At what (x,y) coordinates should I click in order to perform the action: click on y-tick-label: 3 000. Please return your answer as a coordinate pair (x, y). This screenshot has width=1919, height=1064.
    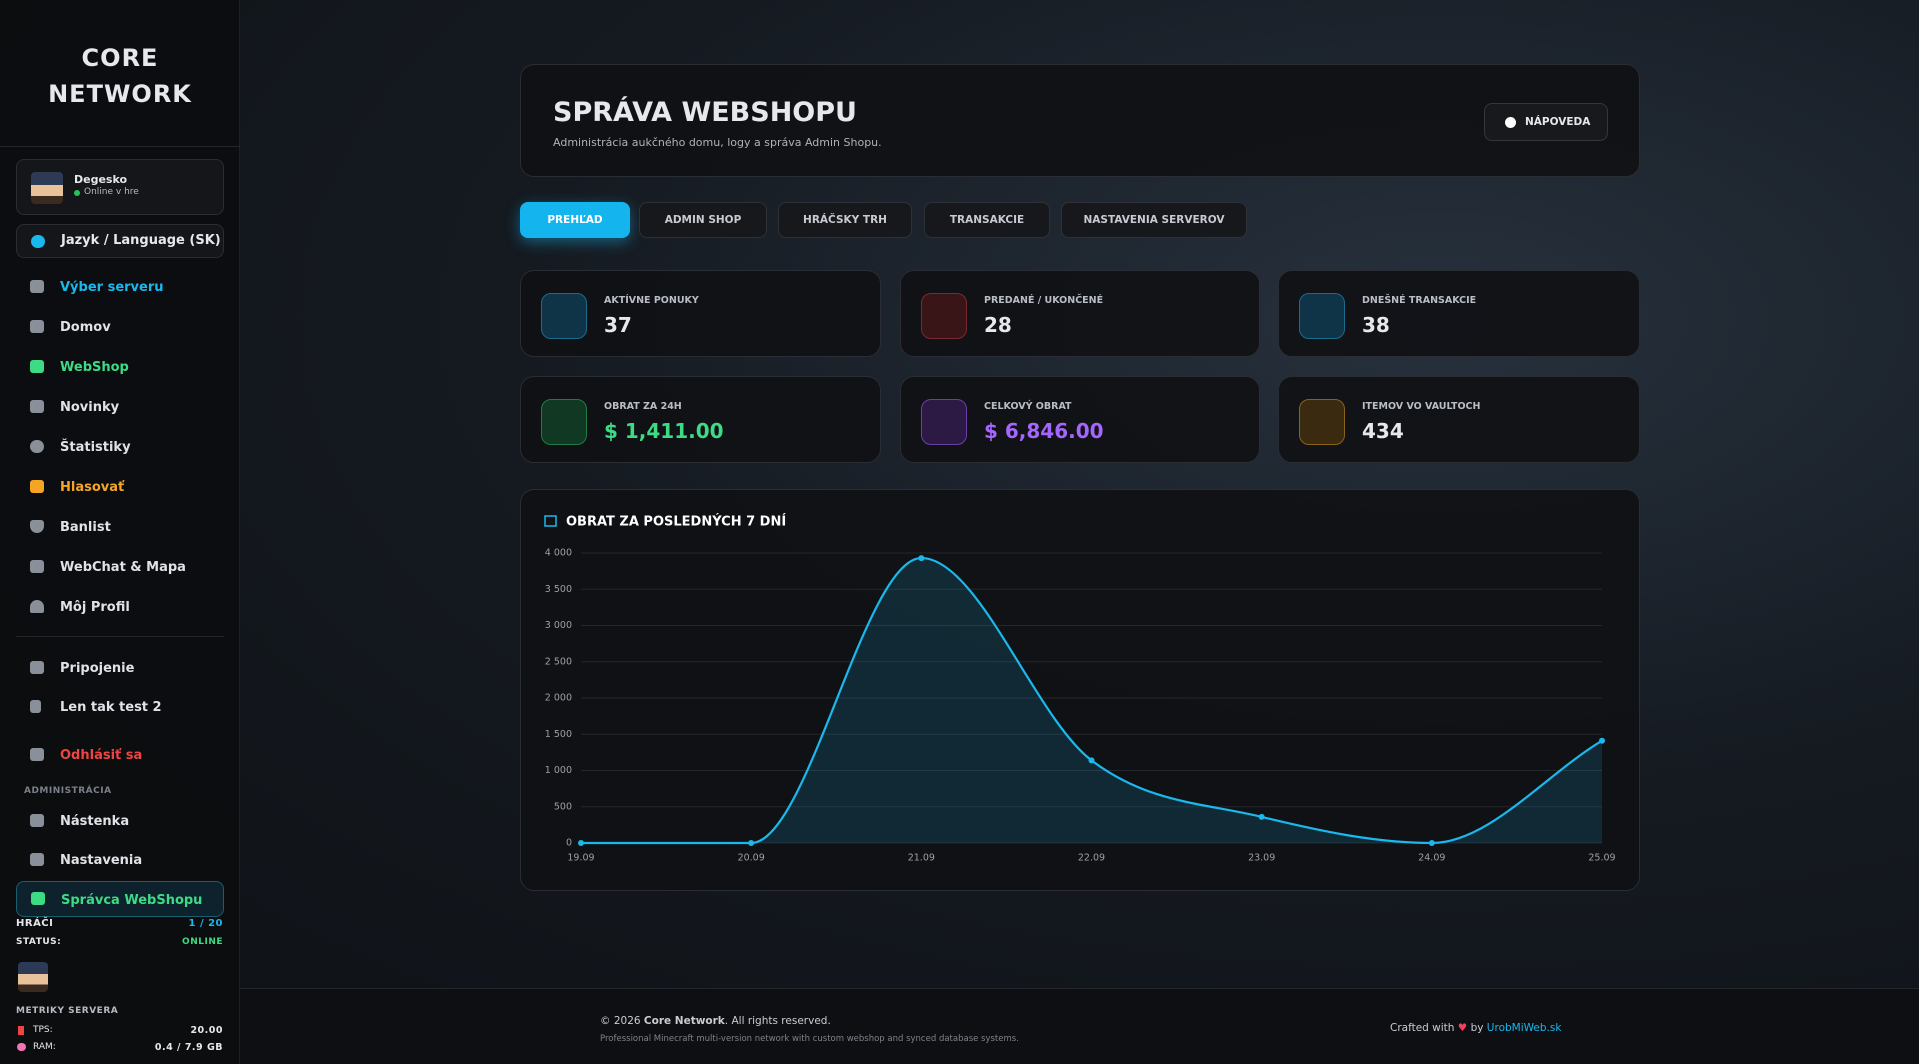
    Looking at the image, I should click on (558, 625).